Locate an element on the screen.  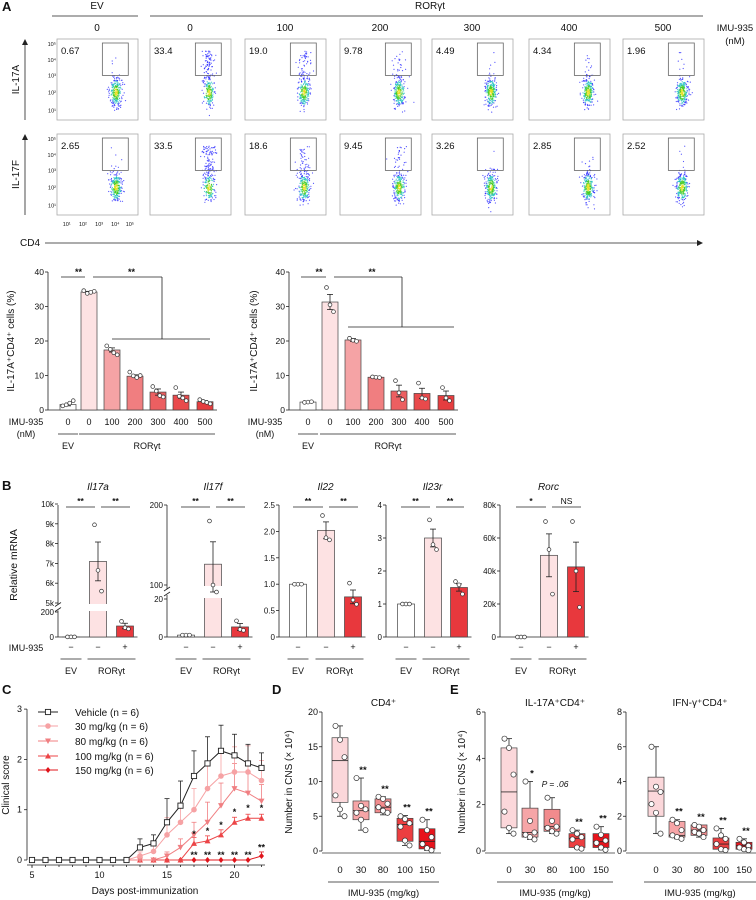
chart-title: IL-17A⁺CD4⁺ is located at coordinates (555, 703).